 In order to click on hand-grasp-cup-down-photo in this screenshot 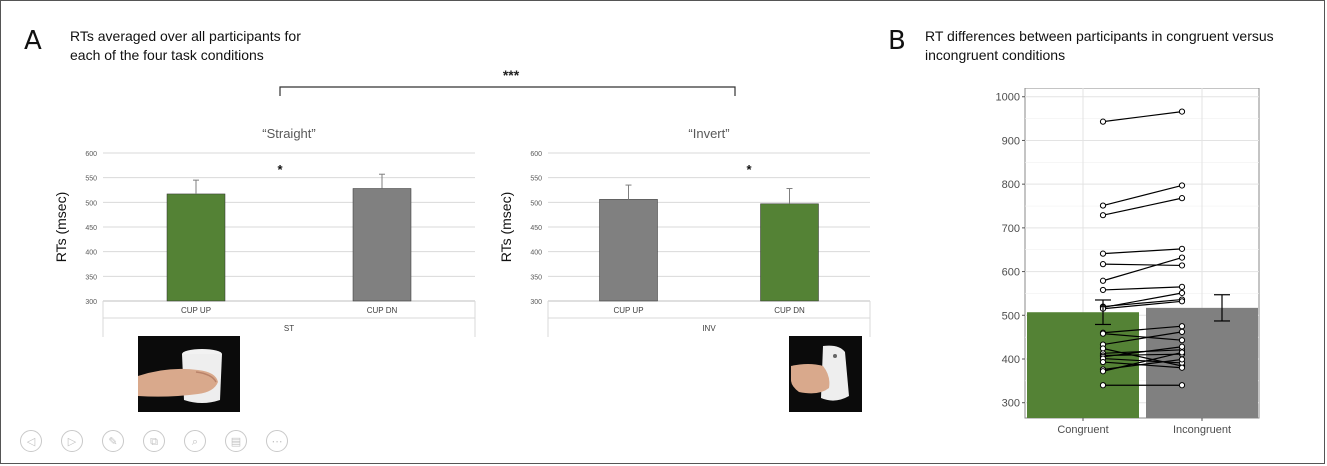, I will do `click(825, 374)`.